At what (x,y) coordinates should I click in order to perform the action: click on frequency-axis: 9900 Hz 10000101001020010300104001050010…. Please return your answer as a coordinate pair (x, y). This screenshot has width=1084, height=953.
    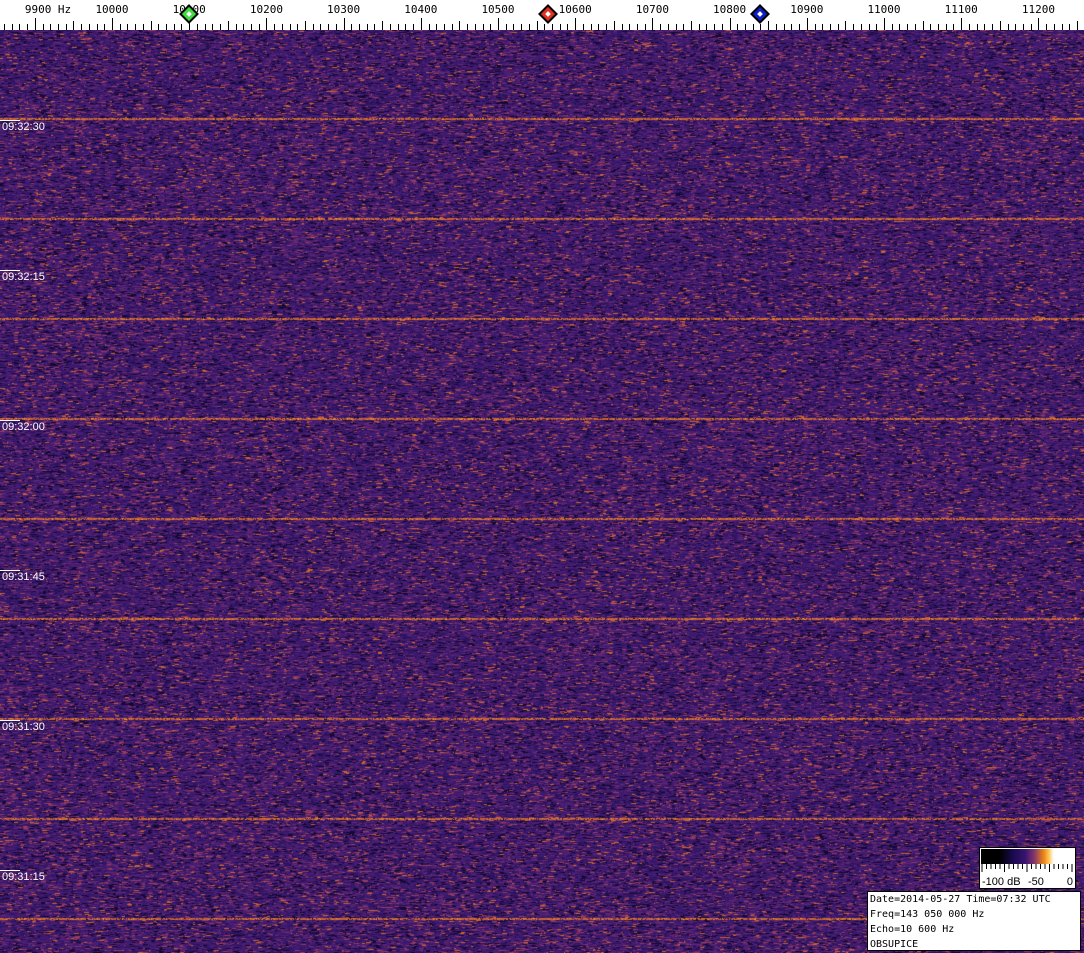
    Looking at the image, I should click on (542, 15).